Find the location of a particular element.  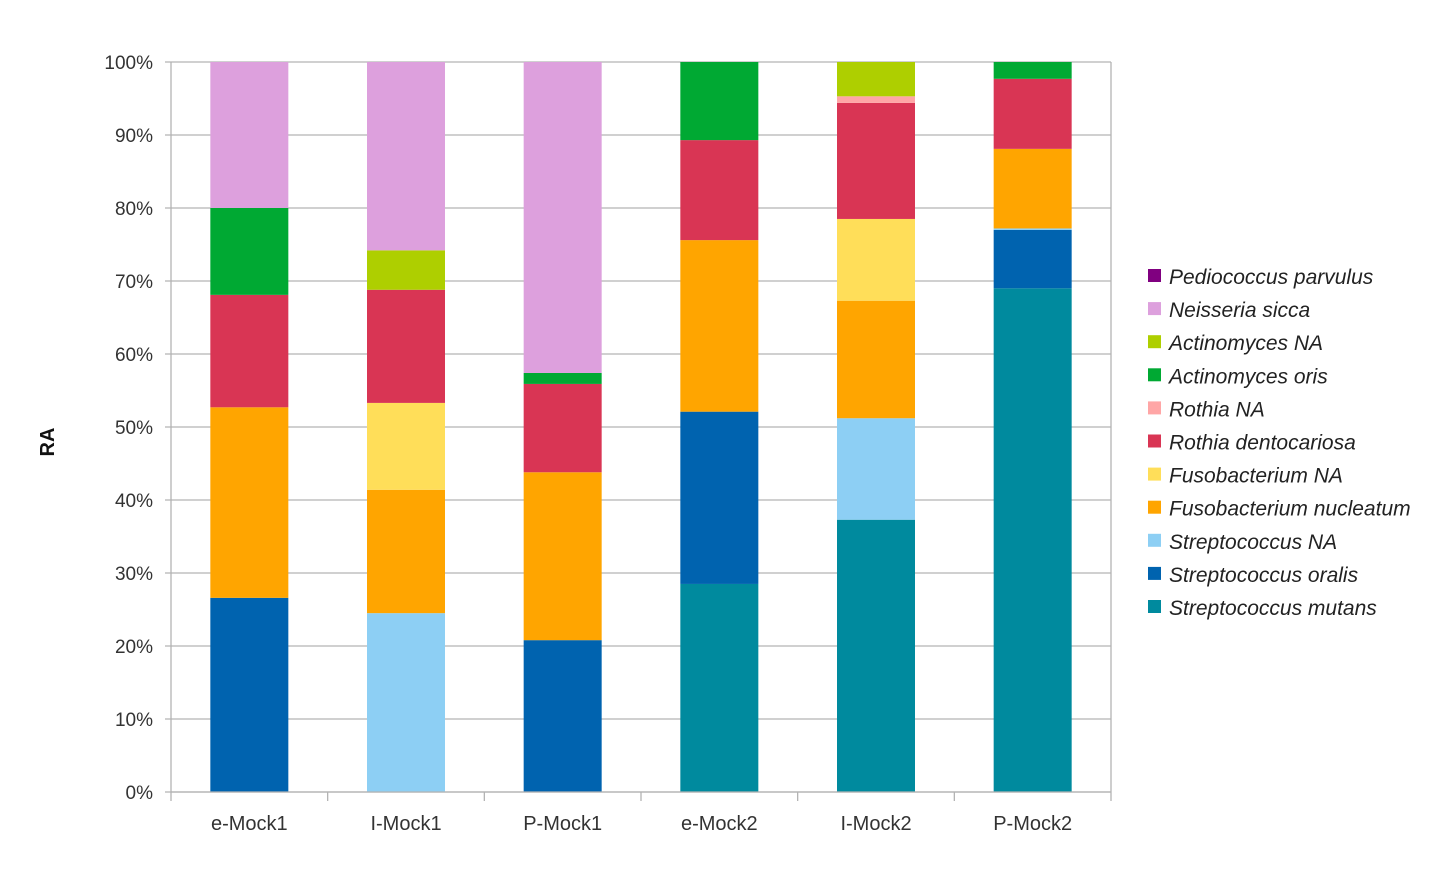

y-tick-label: 100% is located at coordinates (128, 63).